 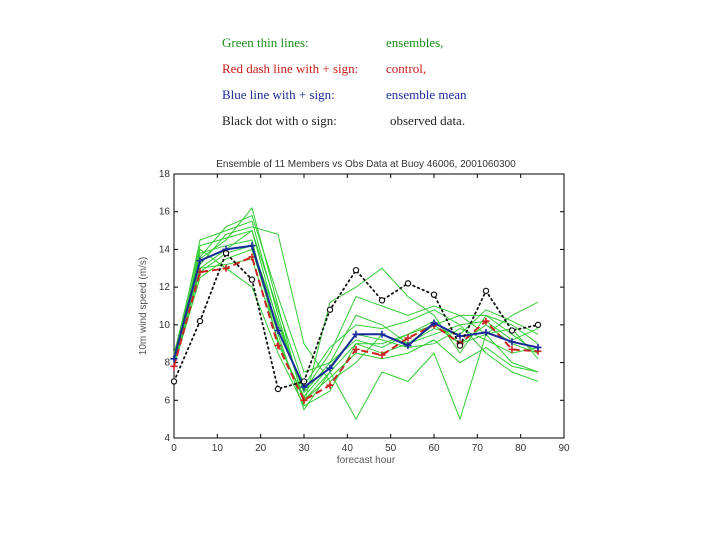 I want to click on x-tick-label: 50, so click(x=391, y=448).